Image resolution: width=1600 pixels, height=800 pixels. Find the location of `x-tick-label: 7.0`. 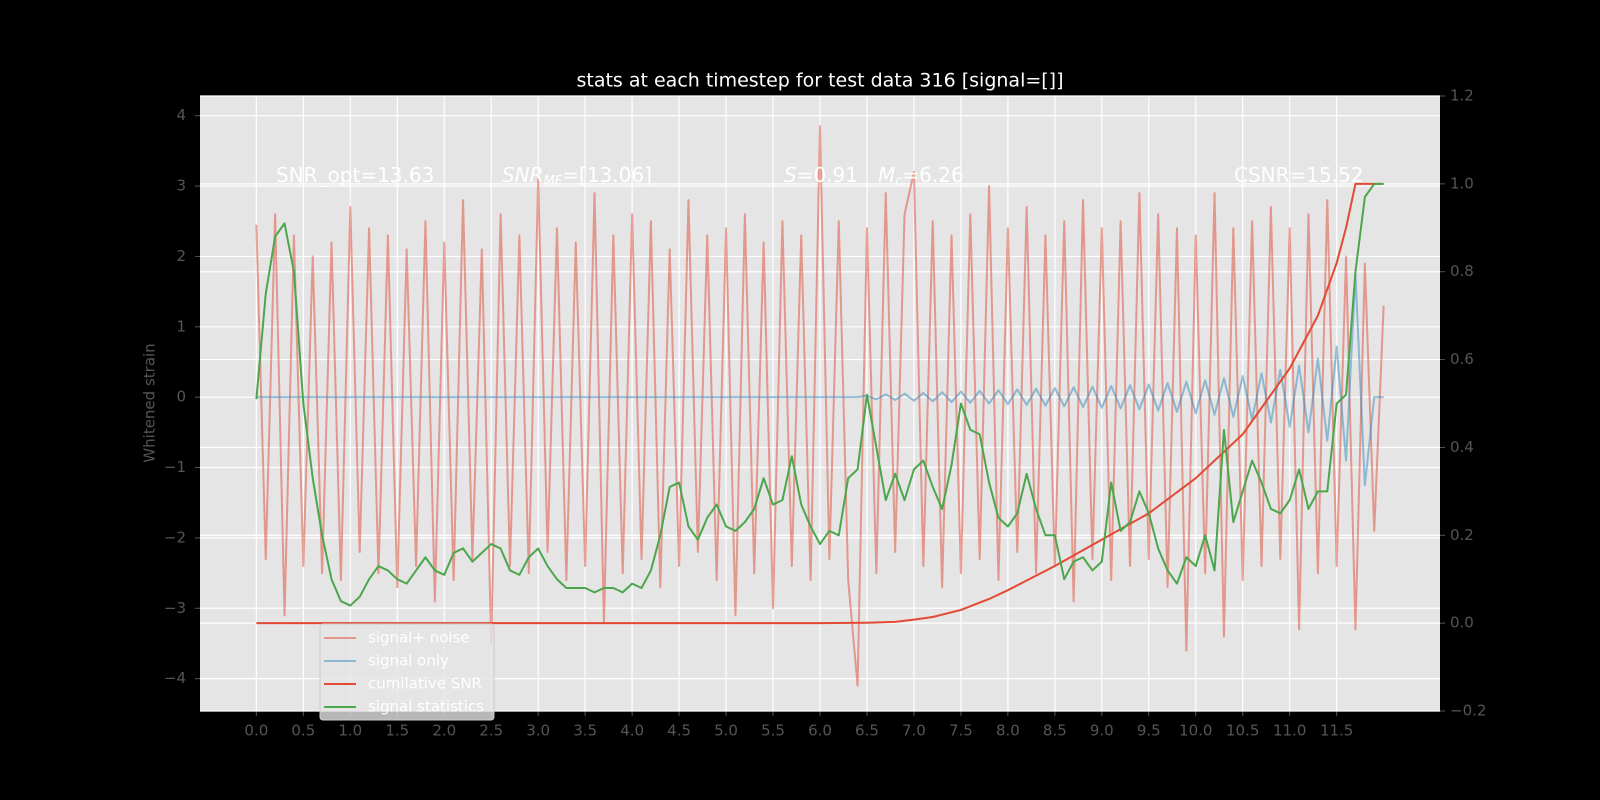

x-tick-label: 7.0 is located at coordinates (914, 731).